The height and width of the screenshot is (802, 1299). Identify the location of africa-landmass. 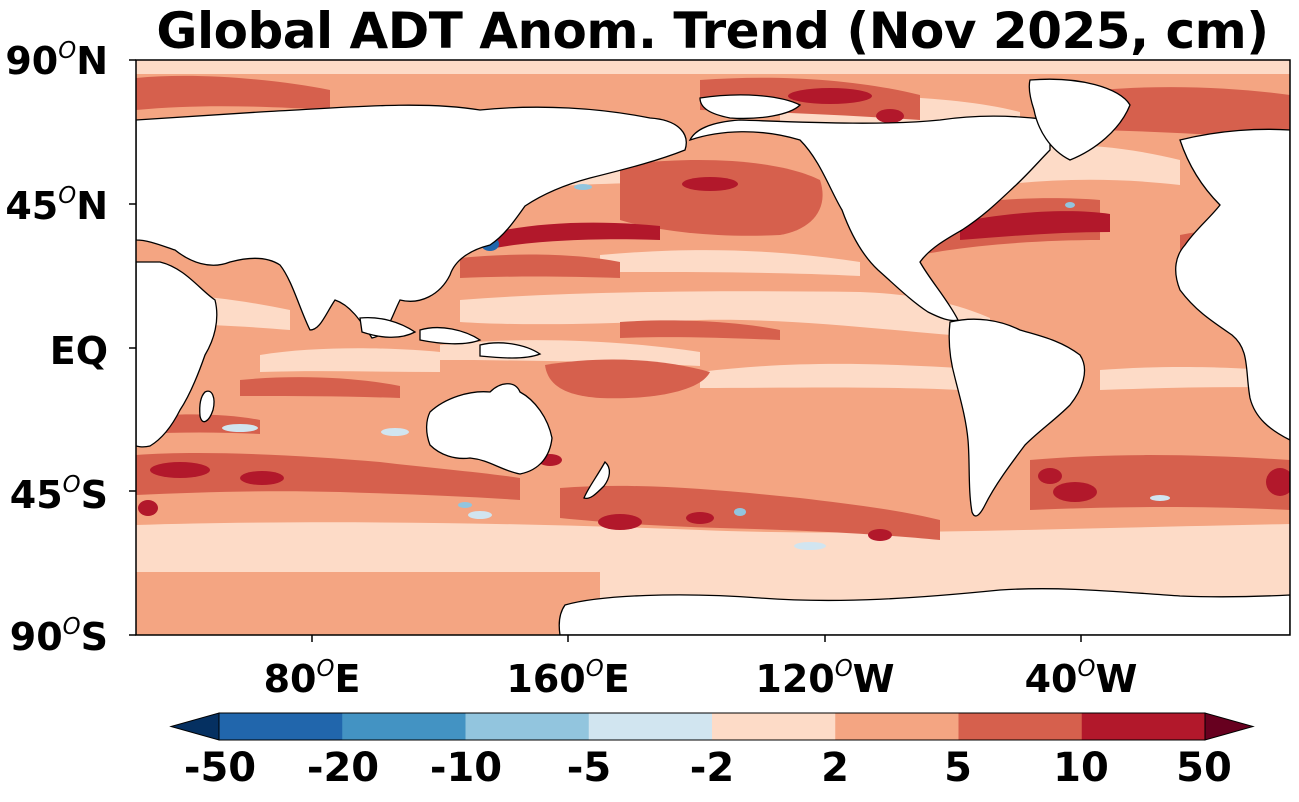
(177, 354).